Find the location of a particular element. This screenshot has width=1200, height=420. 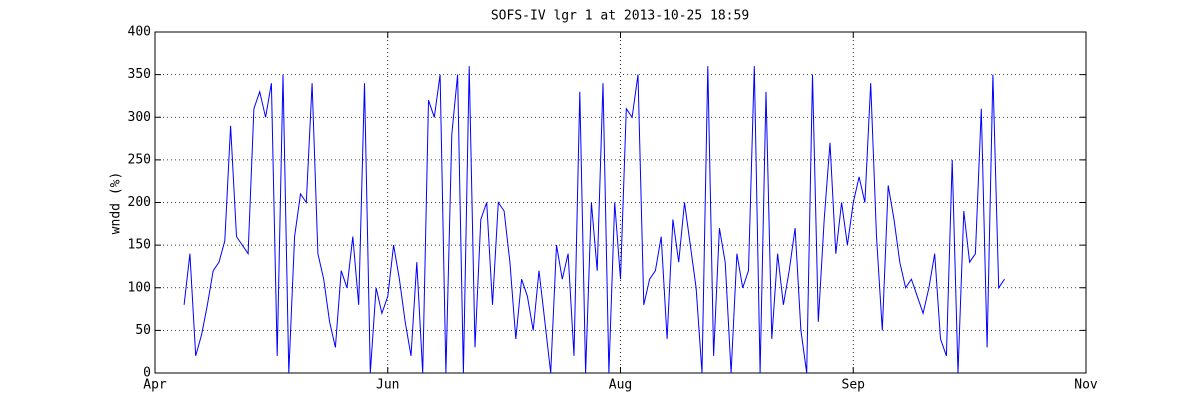

x-tick-label: Jun is located at coordinates (387, 385).